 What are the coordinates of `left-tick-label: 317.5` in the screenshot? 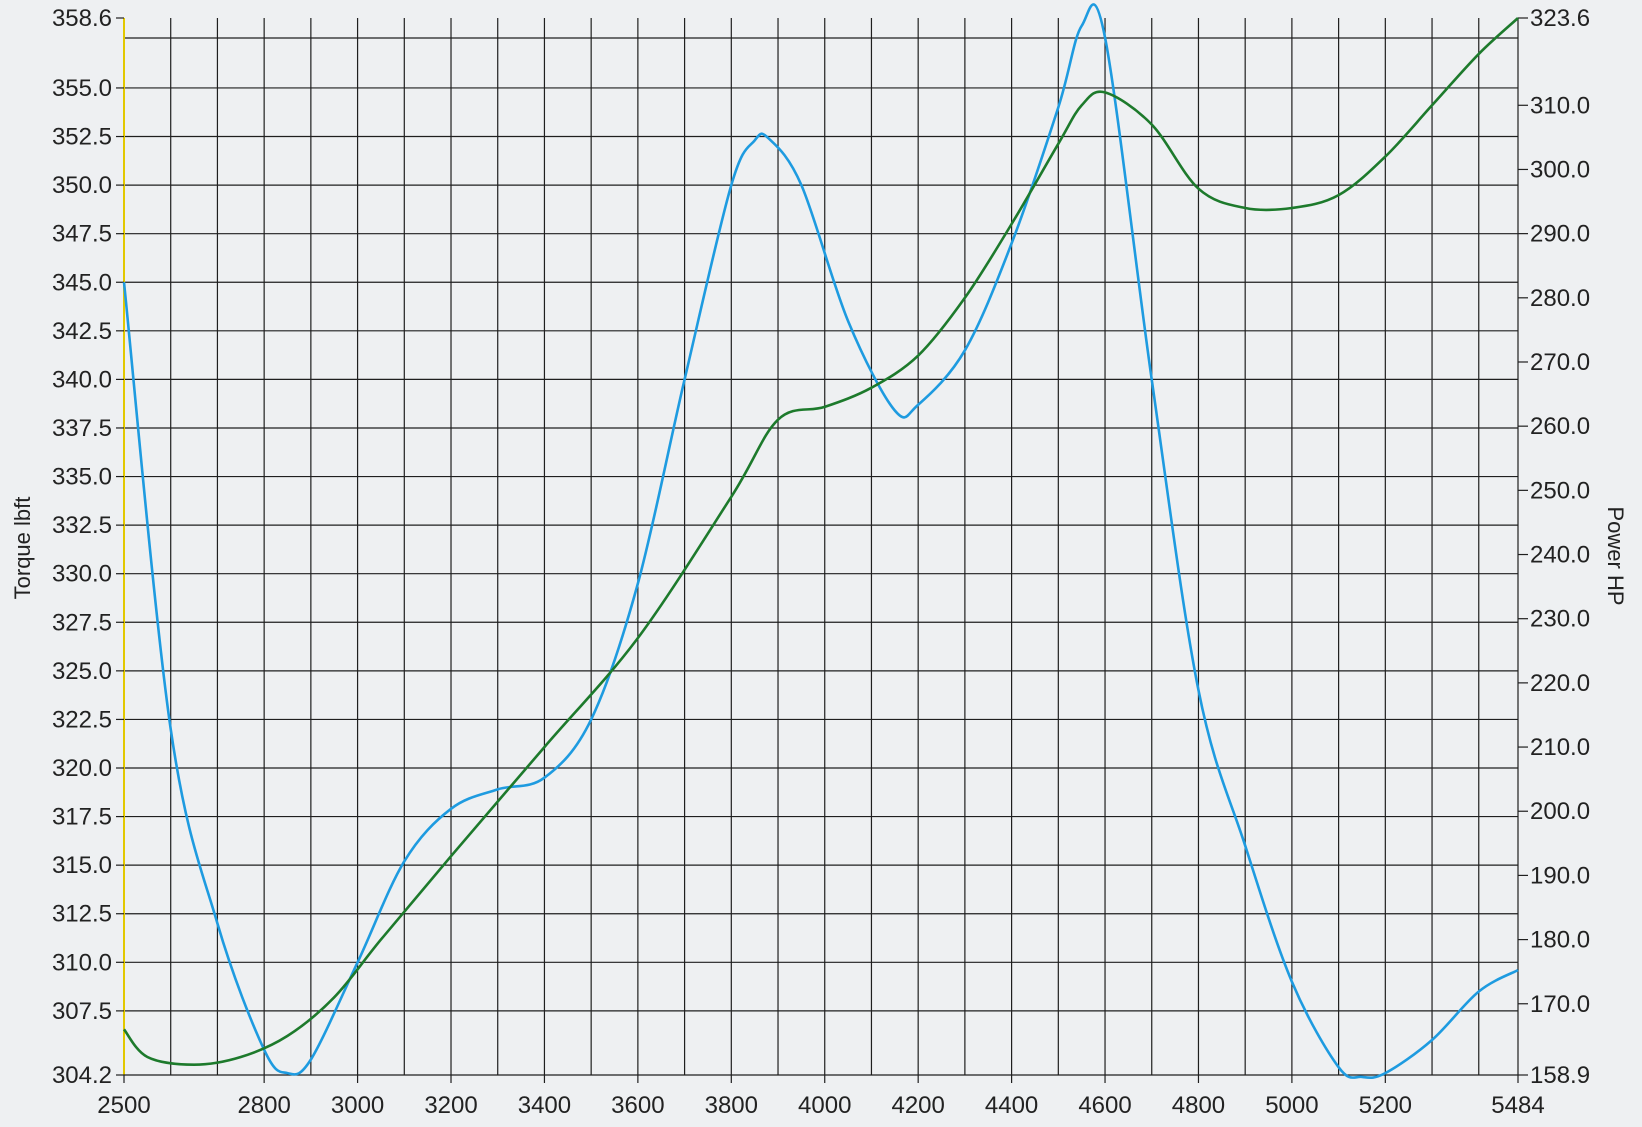 It's located at (82, 817).